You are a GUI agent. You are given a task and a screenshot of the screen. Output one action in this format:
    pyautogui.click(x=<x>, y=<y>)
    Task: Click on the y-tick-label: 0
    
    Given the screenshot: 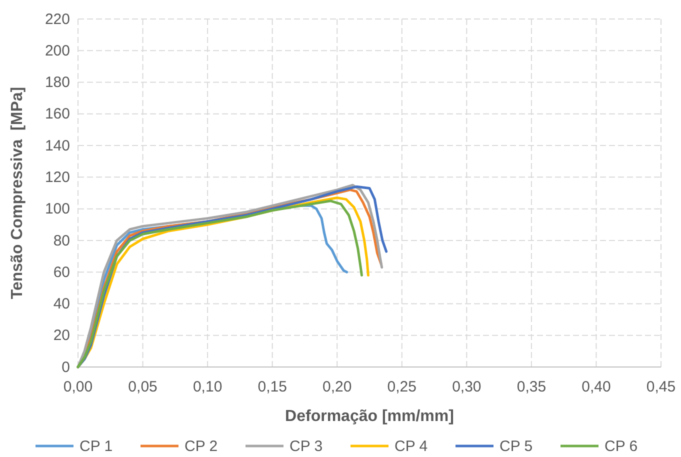 What is the action you would take?
    pyautogui.click(x=66, y=367)
    